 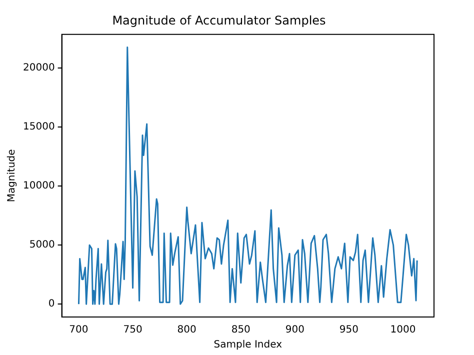 I want to click on x-tick-label: 900, so click(x=294, y=330).